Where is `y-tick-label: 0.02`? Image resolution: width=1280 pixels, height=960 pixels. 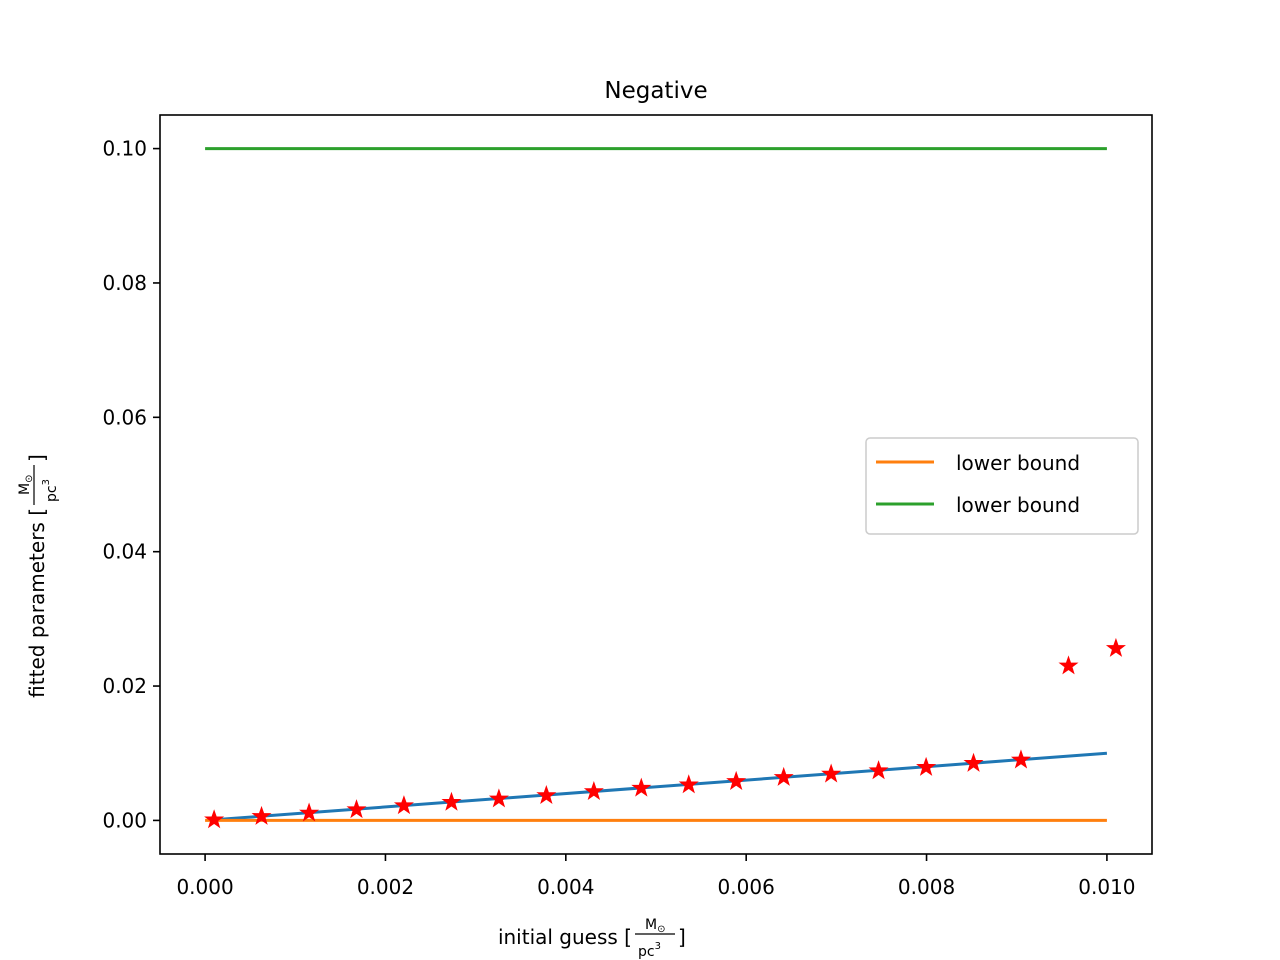
y-tick-label: 0.02 is located at coordinates (124, 686).